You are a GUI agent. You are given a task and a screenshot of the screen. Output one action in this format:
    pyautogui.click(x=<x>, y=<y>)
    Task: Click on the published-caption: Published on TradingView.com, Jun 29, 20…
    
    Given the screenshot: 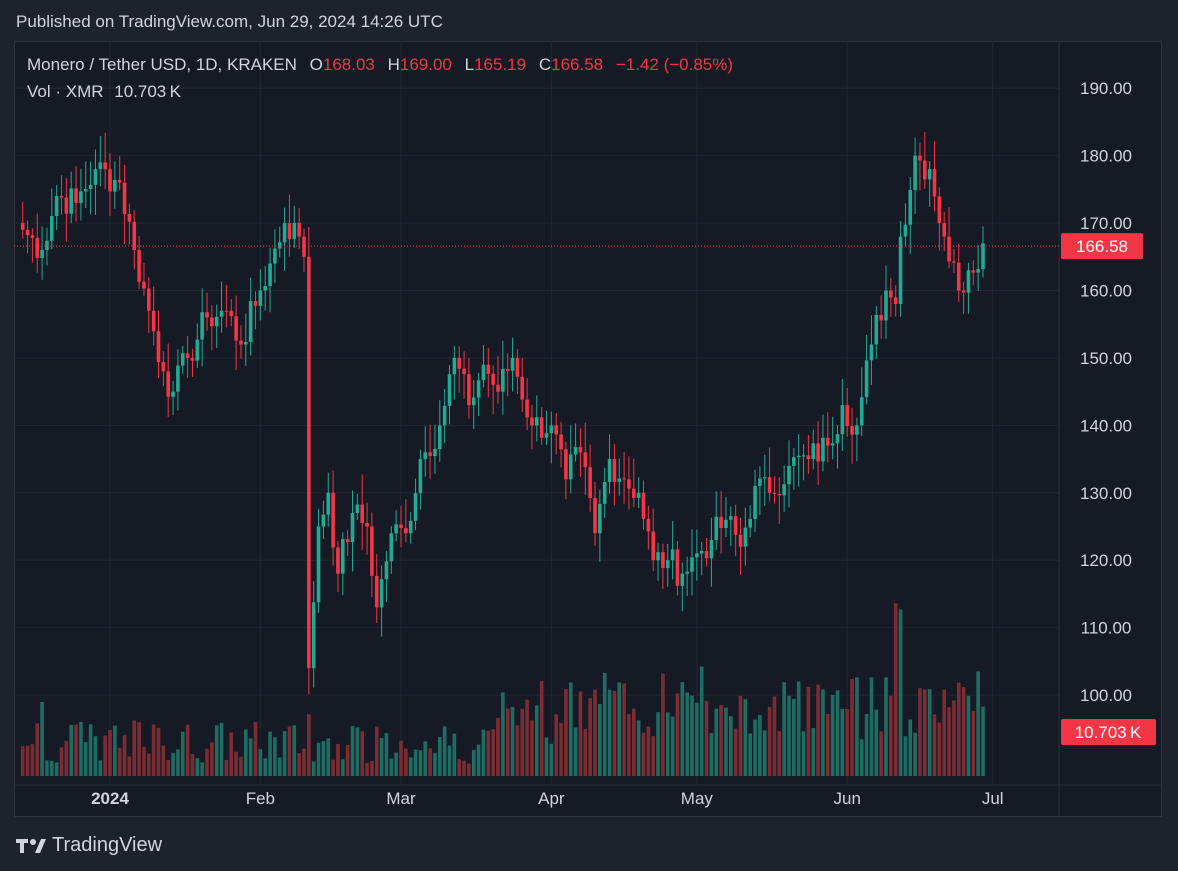 What is the action you would take?
    pyautogui.click(x=229, y=21)
    